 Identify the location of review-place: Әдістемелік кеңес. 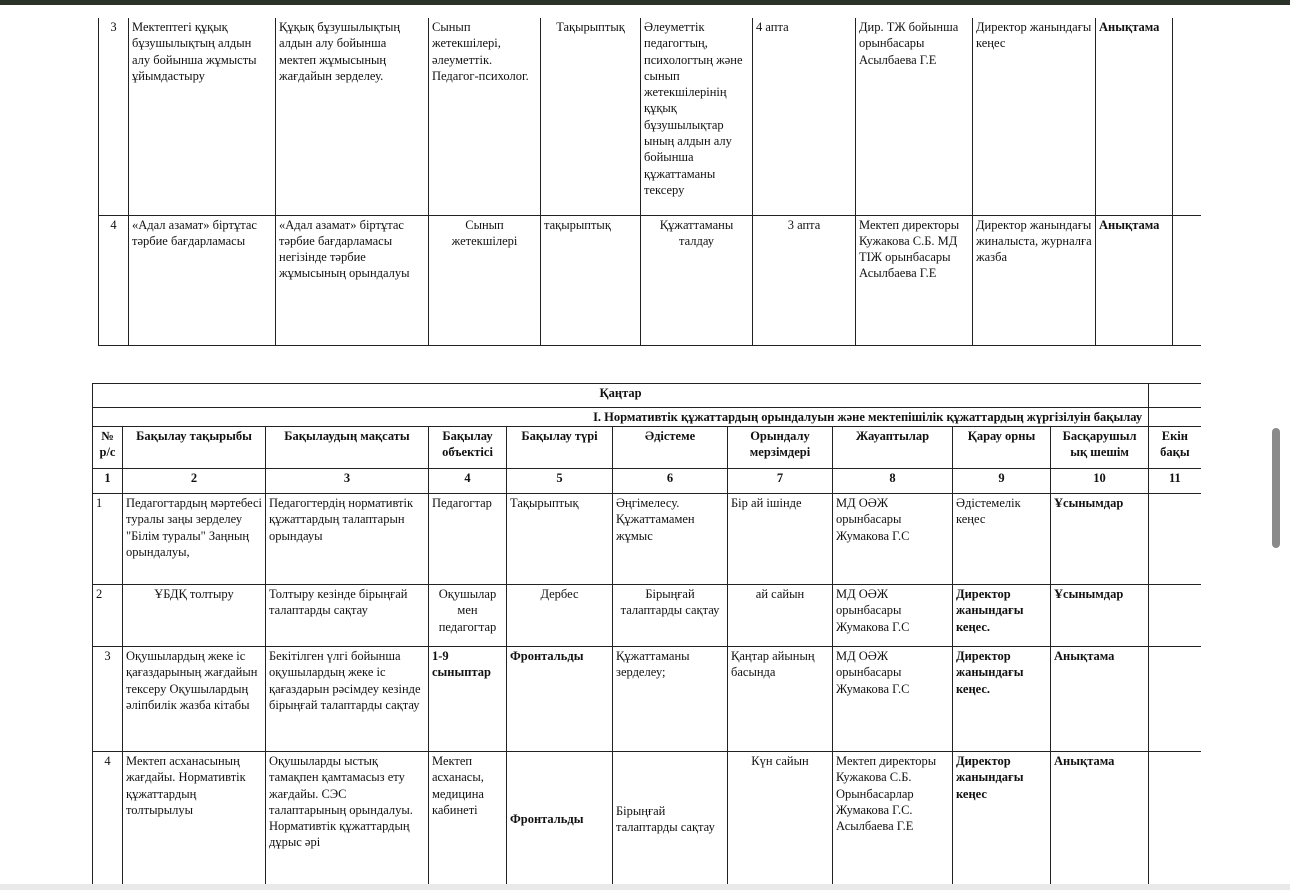
(1001, 539).